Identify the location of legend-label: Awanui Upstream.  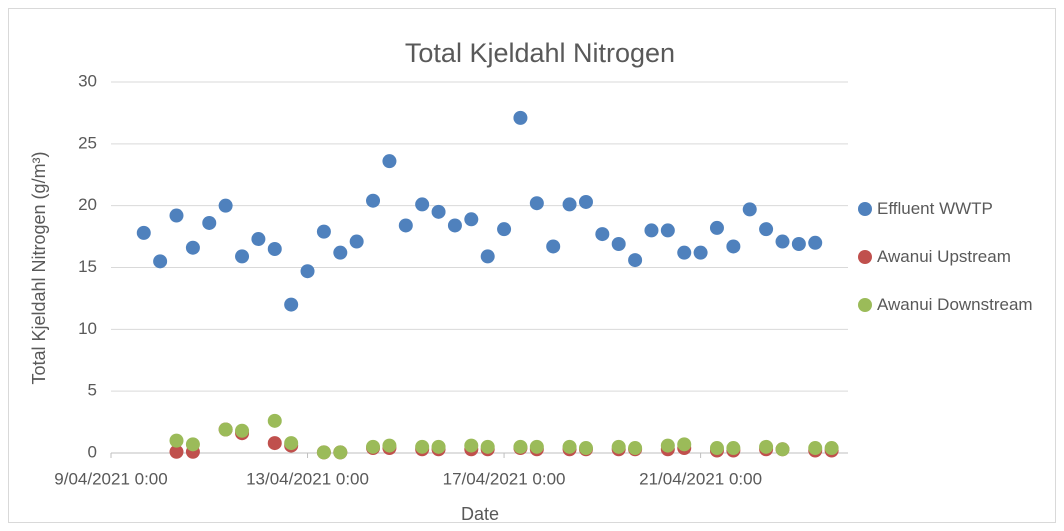
(944, 256).